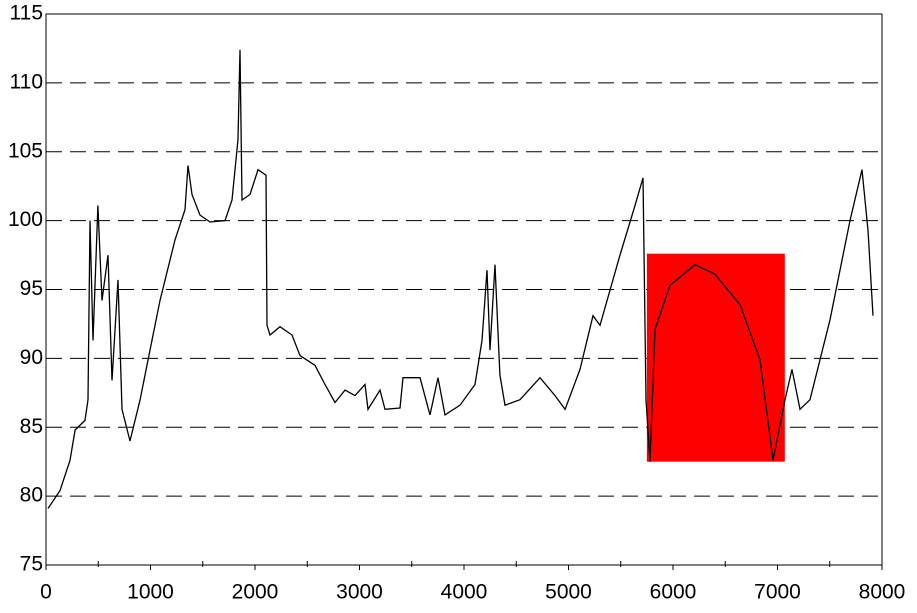  I want to click on x-tick-label: 7000, so click(777, 592).